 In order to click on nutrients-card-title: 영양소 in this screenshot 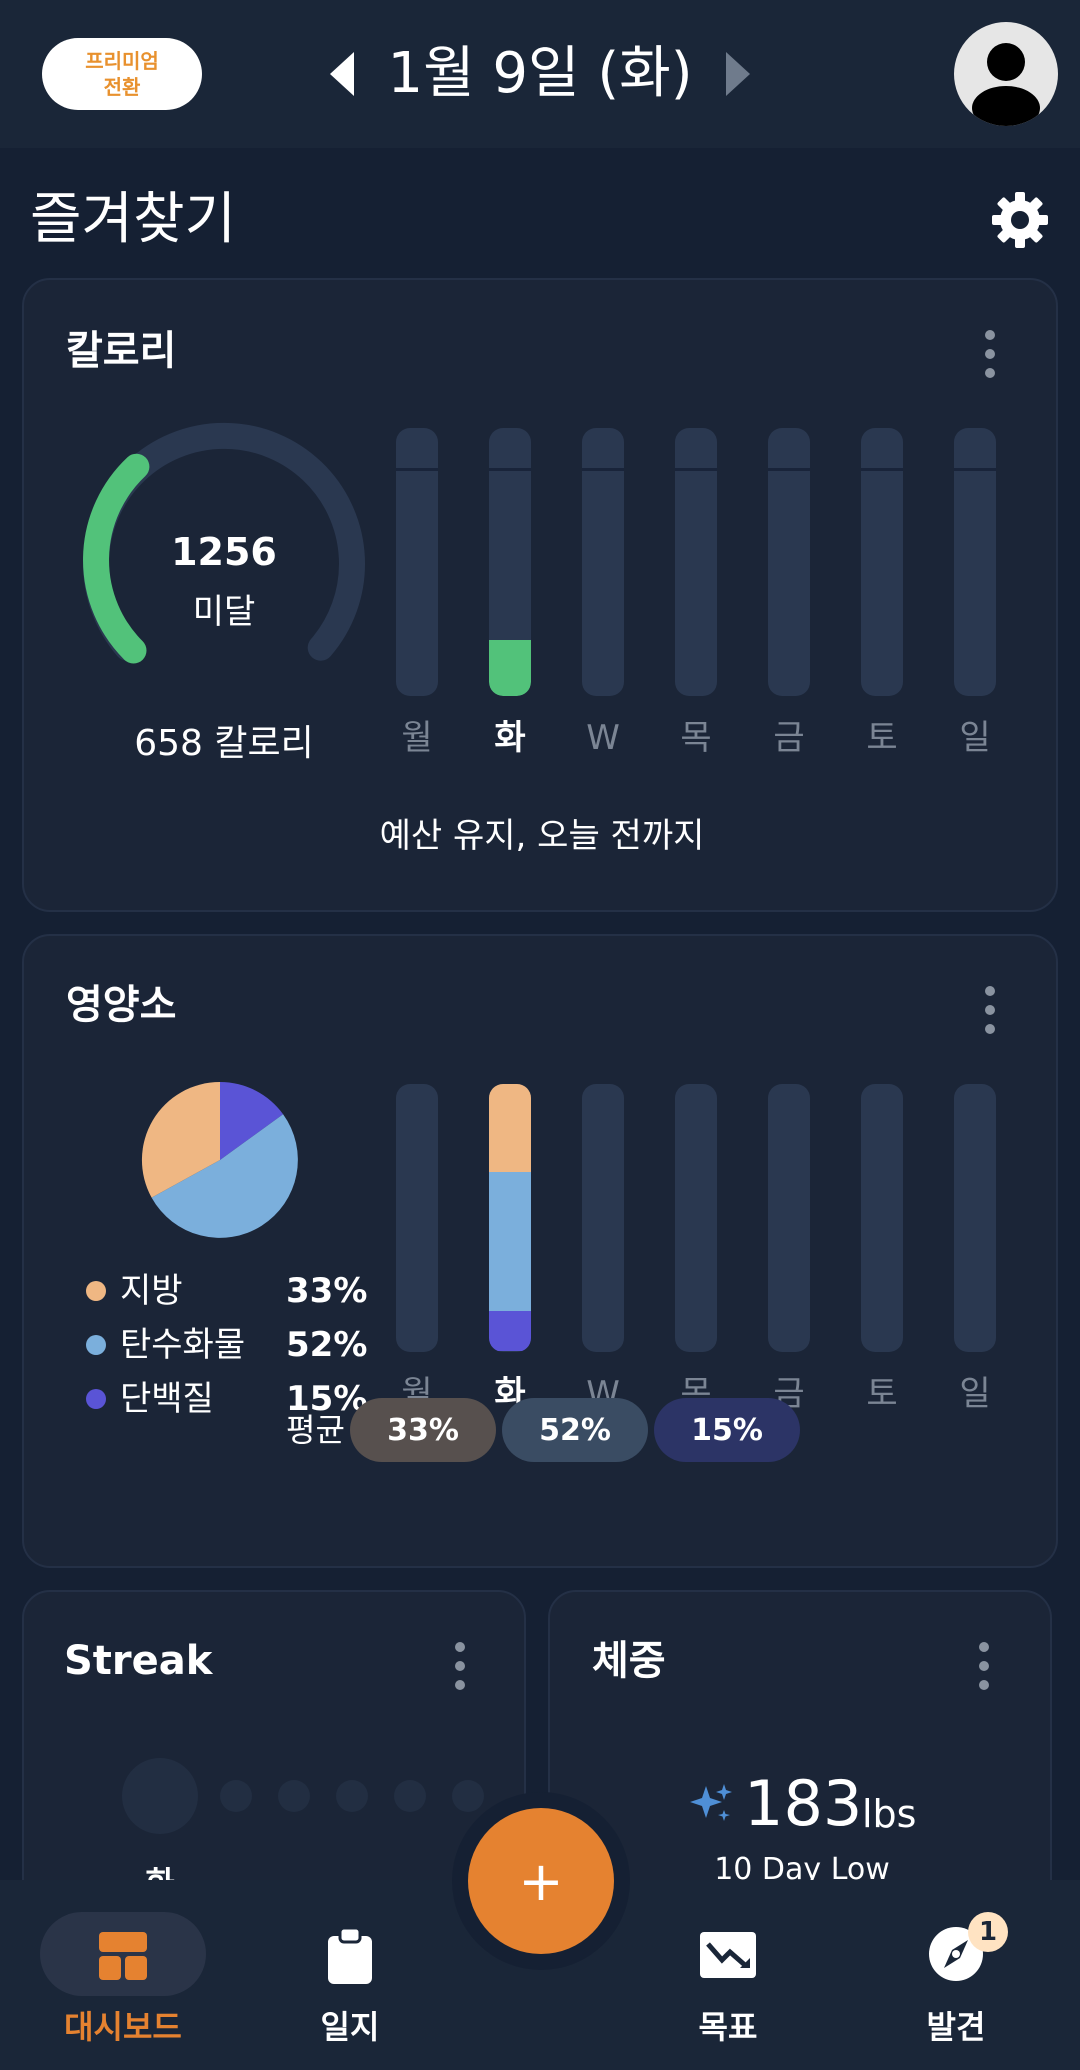, I will do `click(121, 1005)`.